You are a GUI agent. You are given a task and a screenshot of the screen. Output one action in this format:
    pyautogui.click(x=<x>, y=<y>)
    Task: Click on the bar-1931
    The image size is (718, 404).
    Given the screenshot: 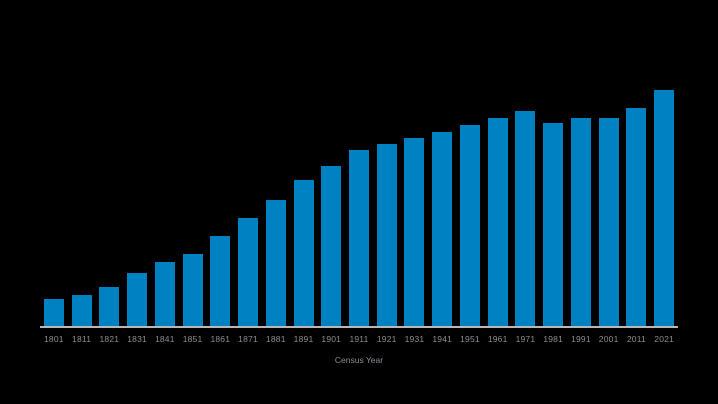 What is the action you would take?
    pyautogui.click(x=414, y=232)
    